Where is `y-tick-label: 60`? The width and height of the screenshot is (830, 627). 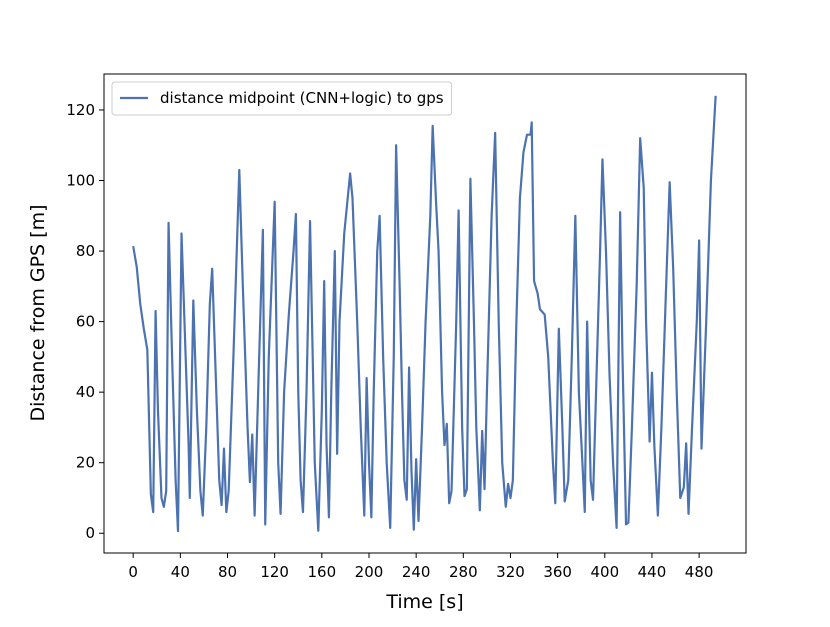
y-tick-label: 60 is located at coordinates (85, 322).